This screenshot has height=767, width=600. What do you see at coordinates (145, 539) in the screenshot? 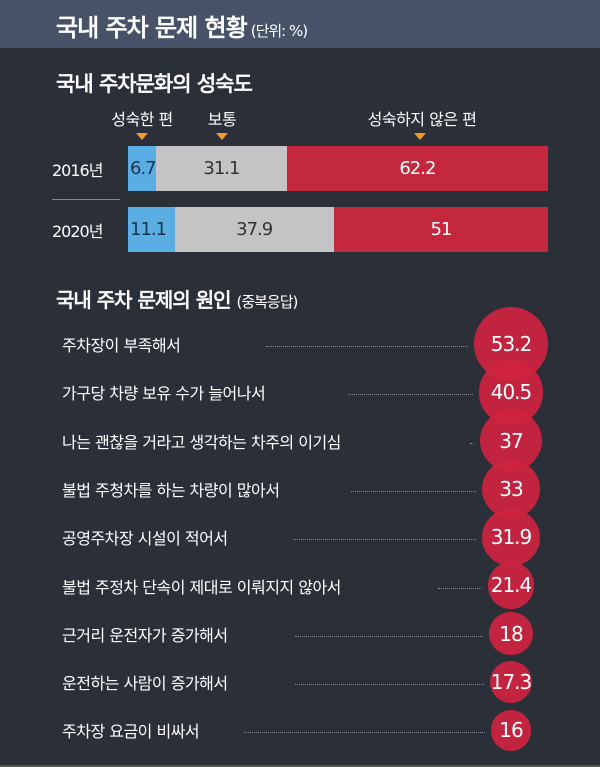
I see `cause-label: 공영주차장 시설이 적어서` at bounding box center [145, 539].